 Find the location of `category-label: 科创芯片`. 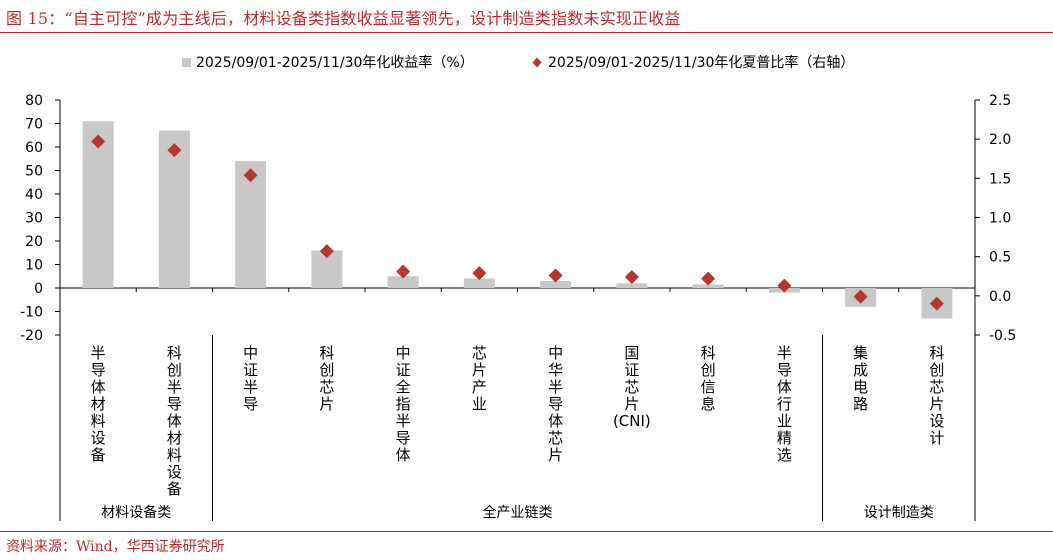

category-label: 科创芯片 is located at coordinates (326, 378).